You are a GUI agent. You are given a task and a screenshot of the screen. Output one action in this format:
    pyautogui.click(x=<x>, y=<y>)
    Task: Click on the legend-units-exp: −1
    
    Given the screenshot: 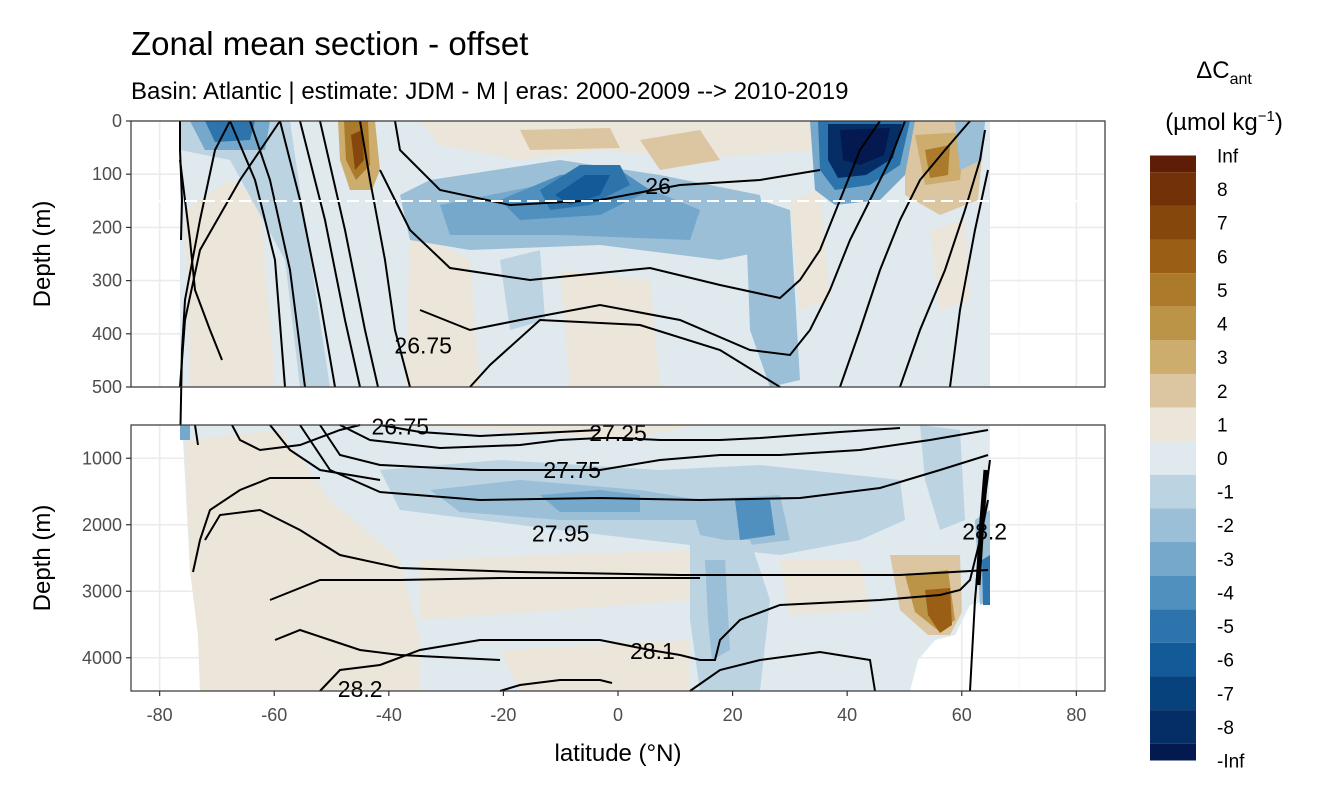 What is the action you would take?
    pyautogui.click(x=1266, y=116)
    